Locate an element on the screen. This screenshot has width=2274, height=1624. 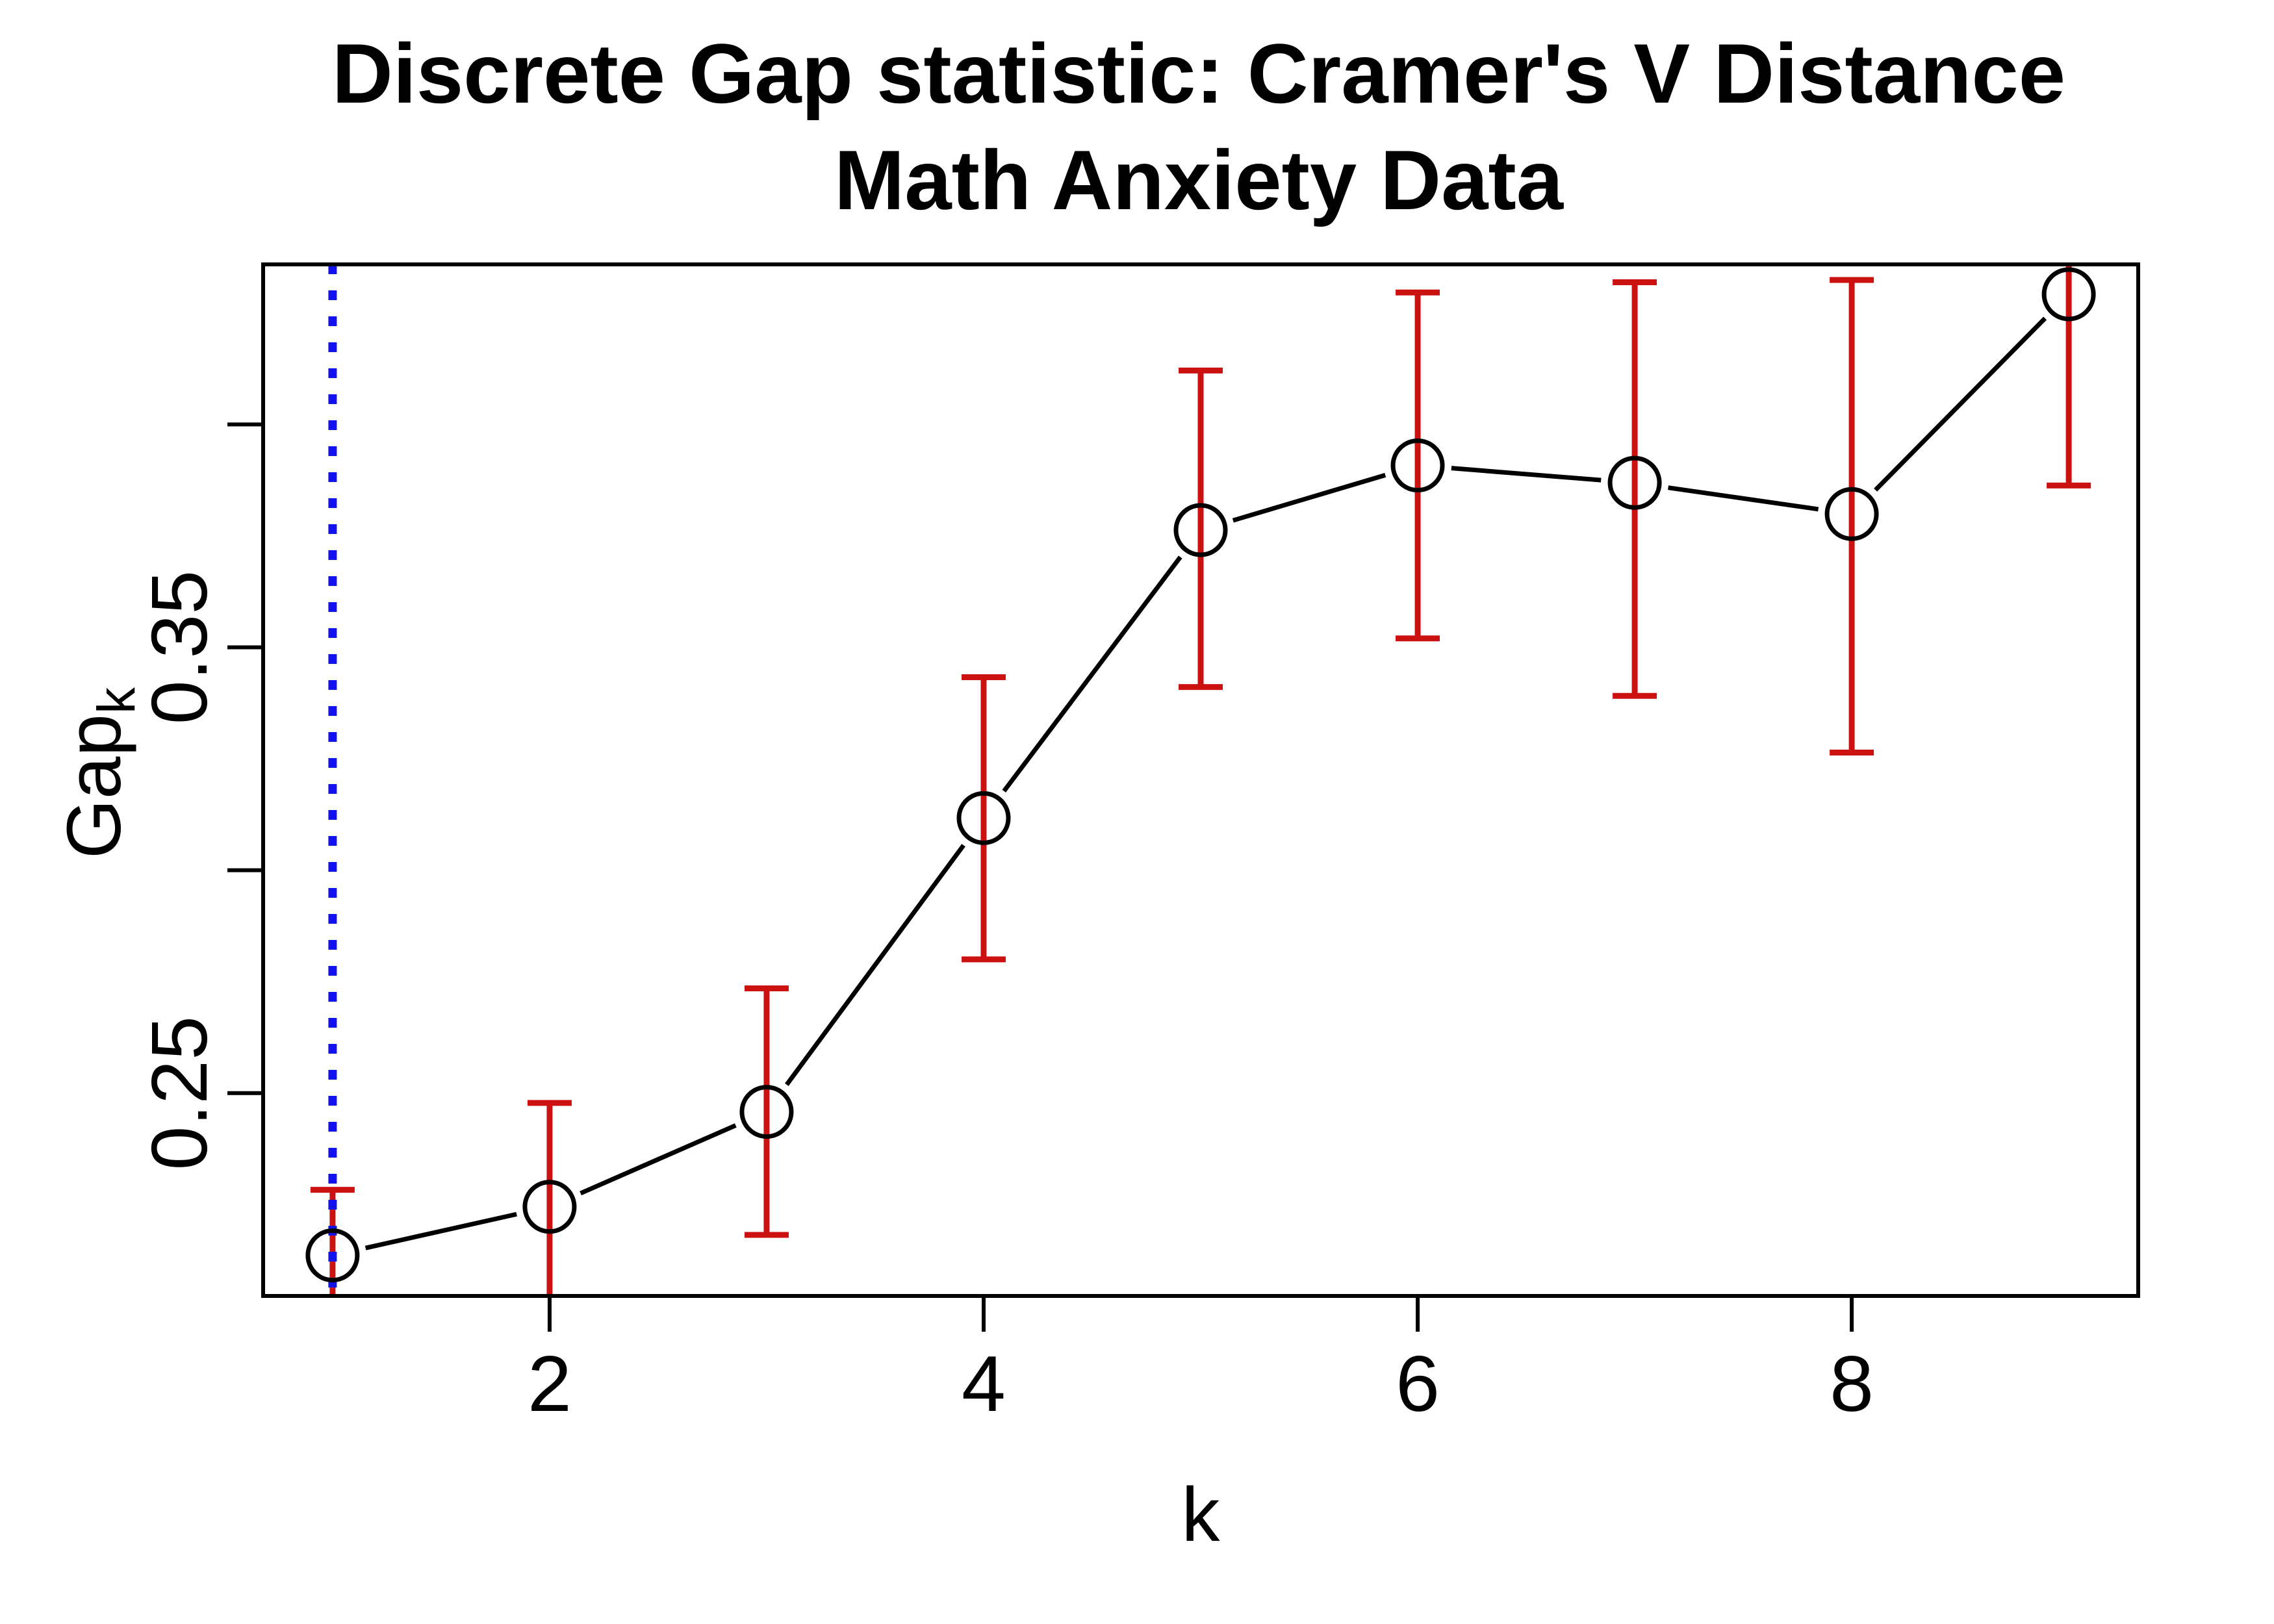
error-bar-k9 is located at coordinates (2069, 376).